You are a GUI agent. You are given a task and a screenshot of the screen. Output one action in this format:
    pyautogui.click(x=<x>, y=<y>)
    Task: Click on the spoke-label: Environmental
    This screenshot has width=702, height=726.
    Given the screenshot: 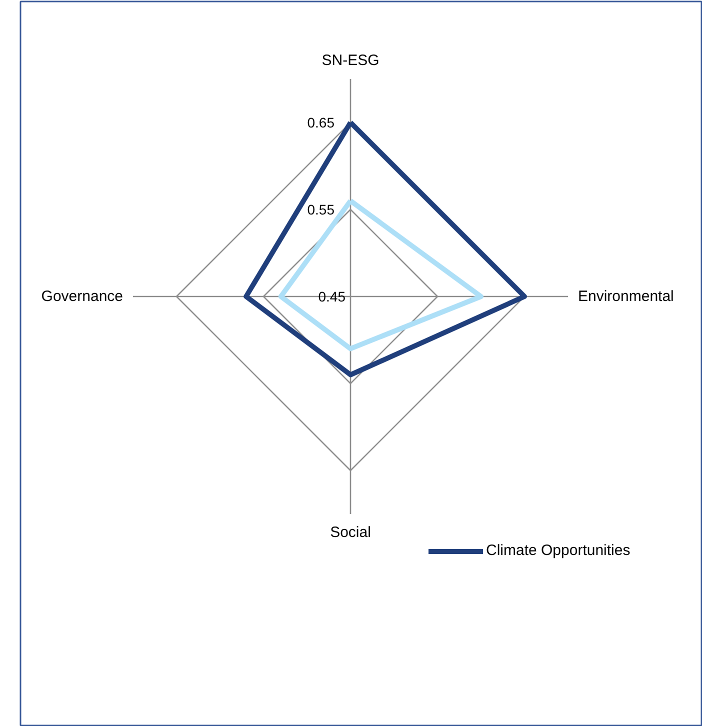 What is the action you would take?
    pyautogui.click(x=626, y=296)
    